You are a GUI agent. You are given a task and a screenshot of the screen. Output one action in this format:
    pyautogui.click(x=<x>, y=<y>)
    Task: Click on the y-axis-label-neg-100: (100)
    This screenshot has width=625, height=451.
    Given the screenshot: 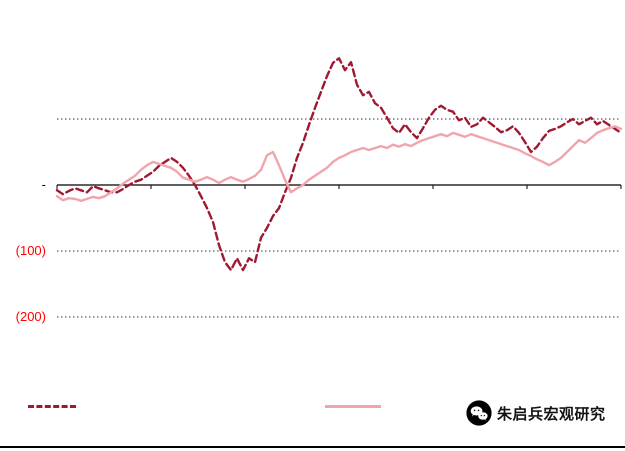 What is the action you would take?
    pyautogui.click(x=30, y=250)
    